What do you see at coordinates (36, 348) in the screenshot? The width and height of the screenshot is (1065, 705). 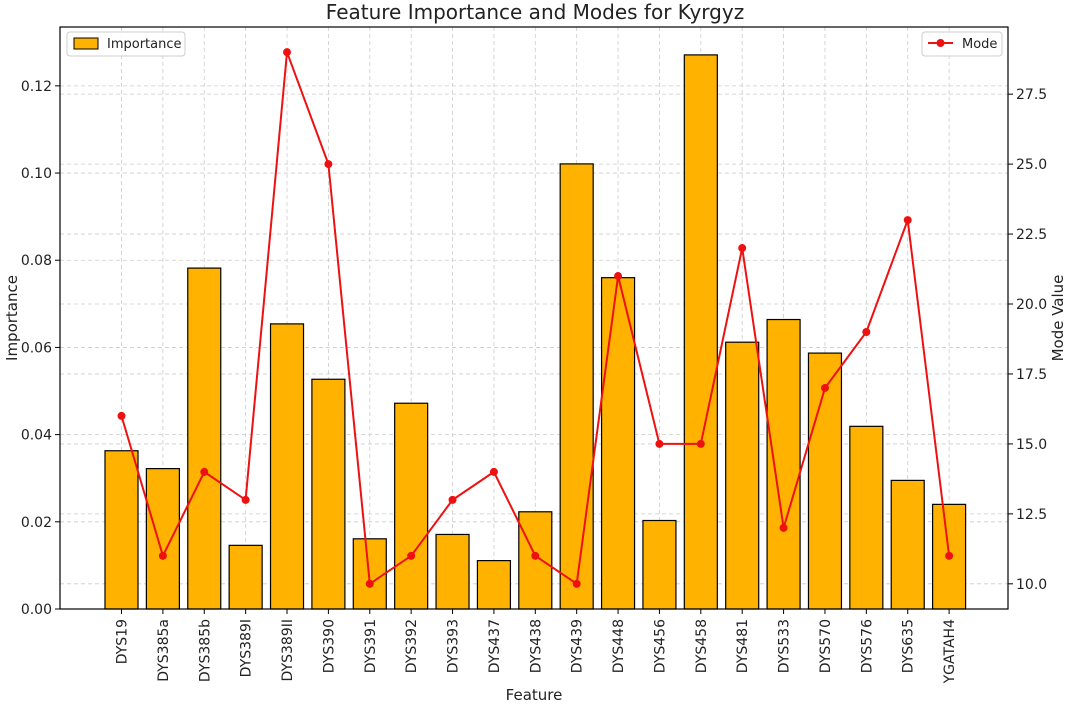 I see `y-tick-label: 0.06` at bounding box center [36, 348].